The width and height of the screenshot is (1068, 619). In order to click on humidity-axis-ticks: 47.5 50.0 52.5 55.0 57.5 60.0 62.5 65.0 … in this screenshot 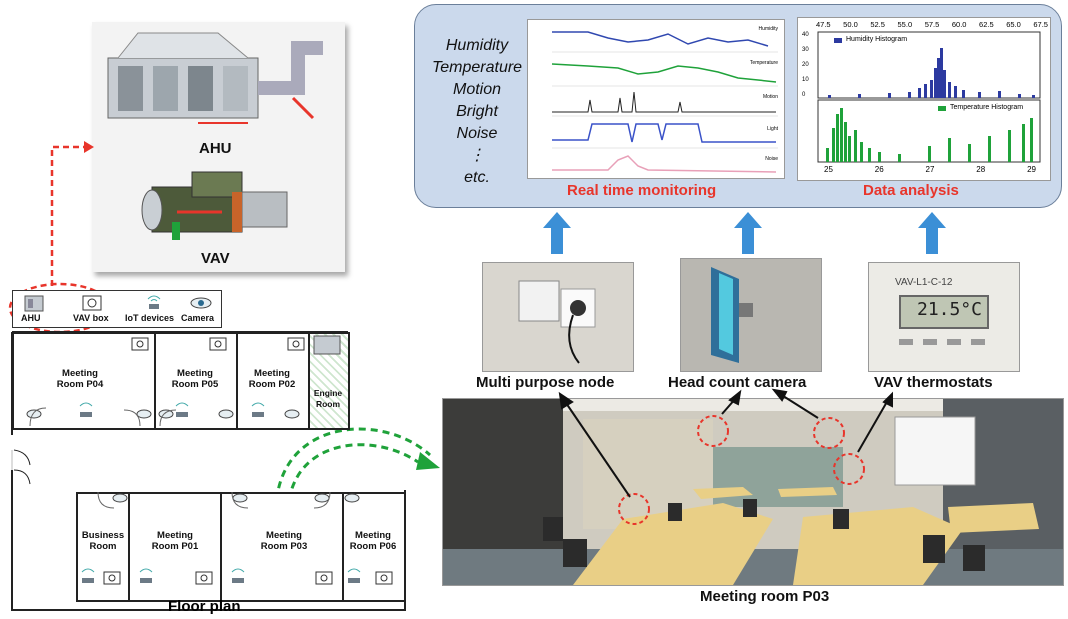, I will do `click(932, 24)`.